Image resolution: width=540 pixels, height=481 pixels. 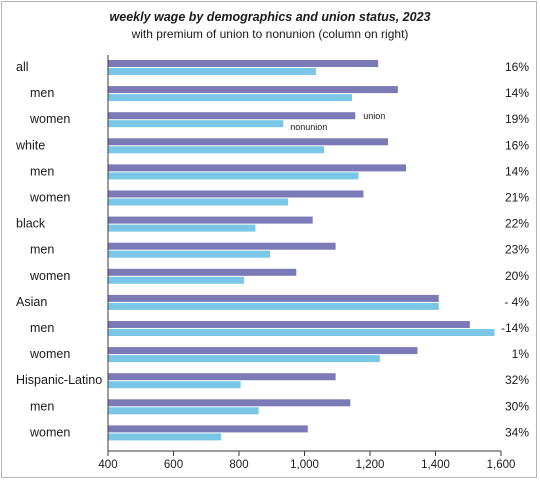 I want to click on premium-label: -14%, so click(x=515, y=328).